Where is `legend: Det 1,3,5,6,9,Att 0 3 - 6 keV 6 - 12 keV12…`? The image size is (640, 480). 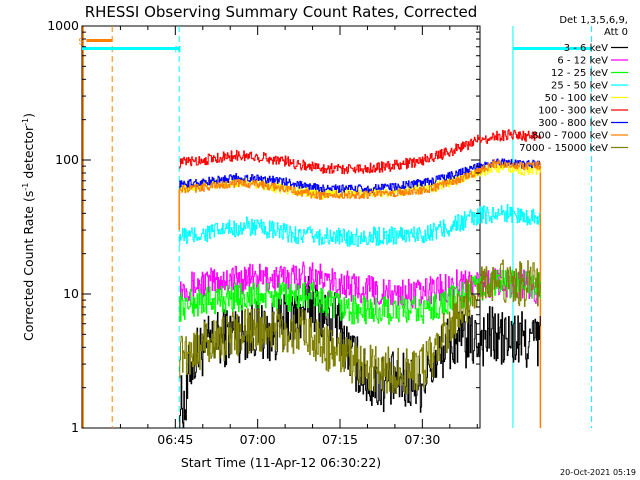 legend: Det 1,3,5,6,9,Att 0 3 - 6 keV 6 - 12 keV12… is located at coordinates (573, 84).